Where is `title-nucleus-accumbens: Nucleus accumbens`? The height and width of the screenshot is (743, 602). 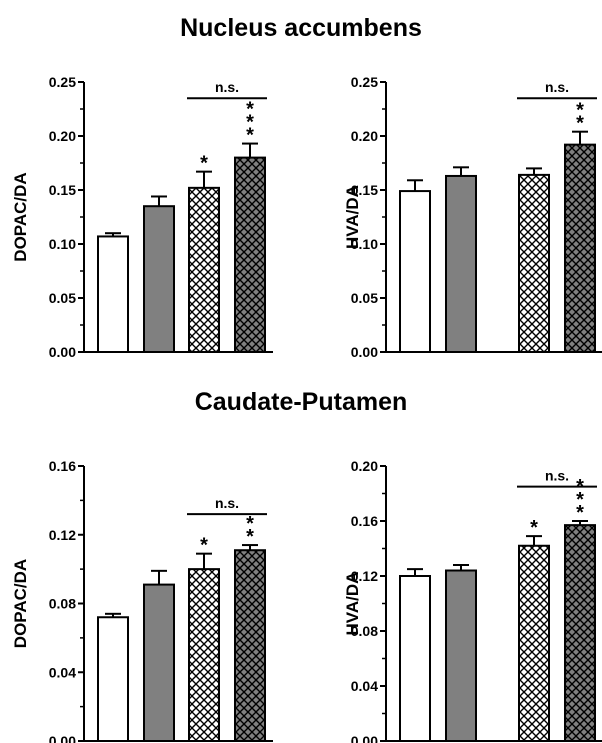
title-nucleus-accumbens: Nucleus accumbens is located at coordinates (301, 28).